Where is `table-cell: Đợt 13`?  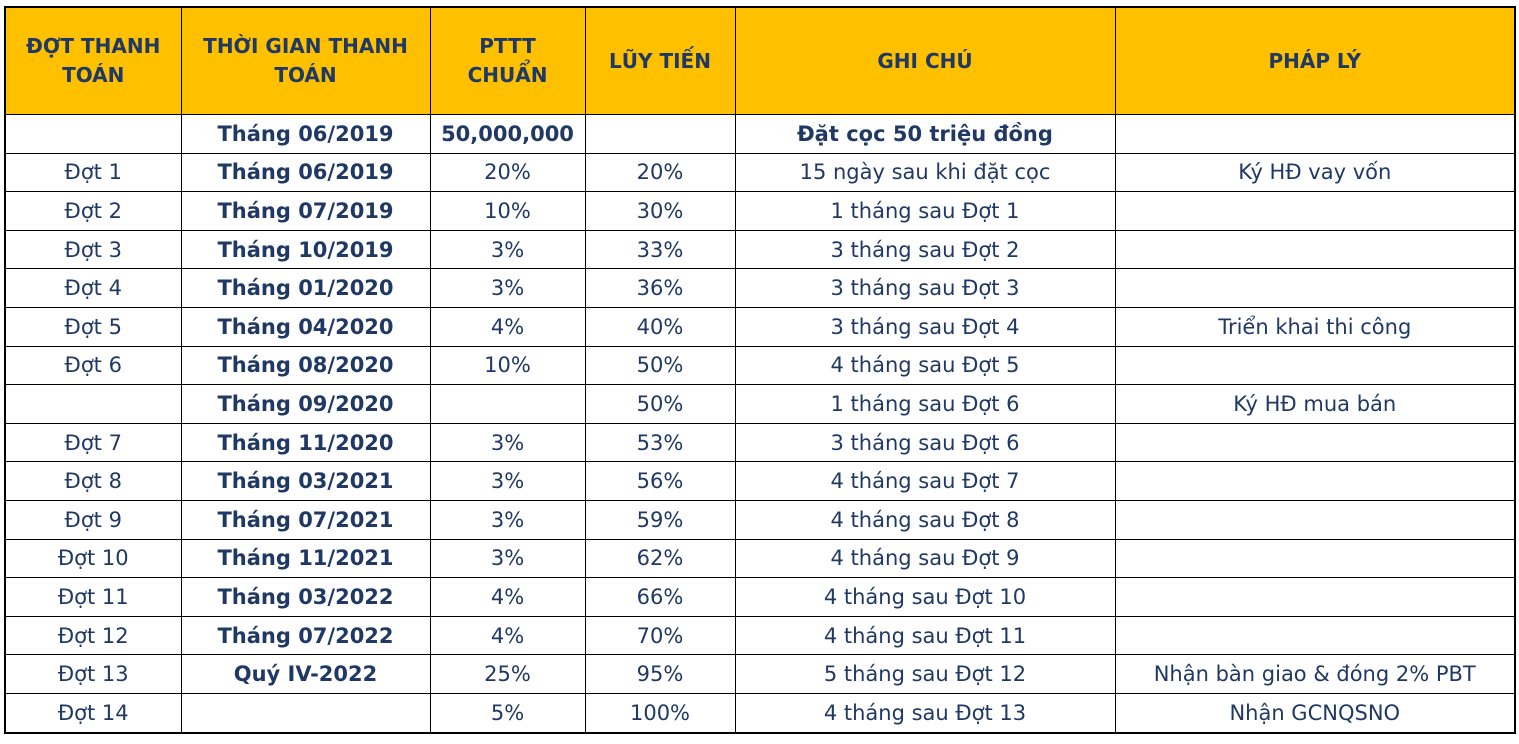
table-cell: Đợt 13 is located at coordinates (93, 674).